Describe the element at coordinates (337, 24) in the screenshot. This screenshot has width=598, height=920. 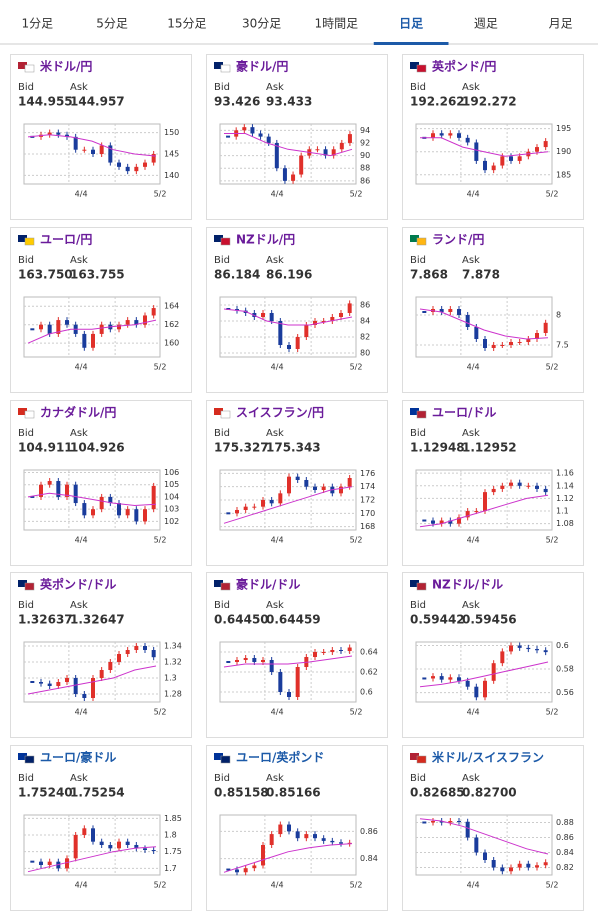
I see `tab: 1時間足` at that location.